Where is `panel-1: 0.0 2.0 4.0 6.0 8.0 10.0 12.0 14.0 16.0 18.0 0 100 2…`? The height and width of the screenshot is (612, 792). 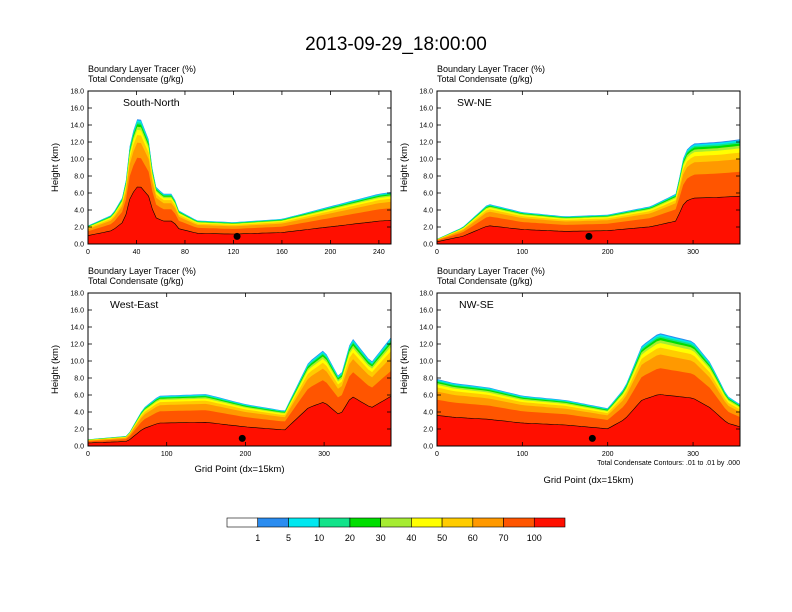 panel-1: 0.0 2.0 4.0 6.0 8.0 10.0 12.0 14.0 16.0 18.0 0 100 2… is located at coordinates (570, 160).